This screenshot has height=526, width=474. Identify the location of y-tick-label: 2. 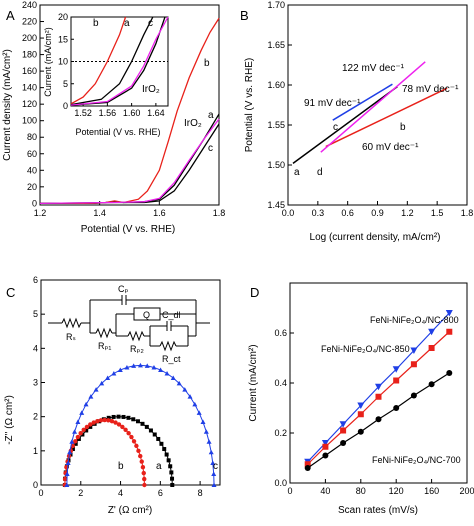
(35, 417).